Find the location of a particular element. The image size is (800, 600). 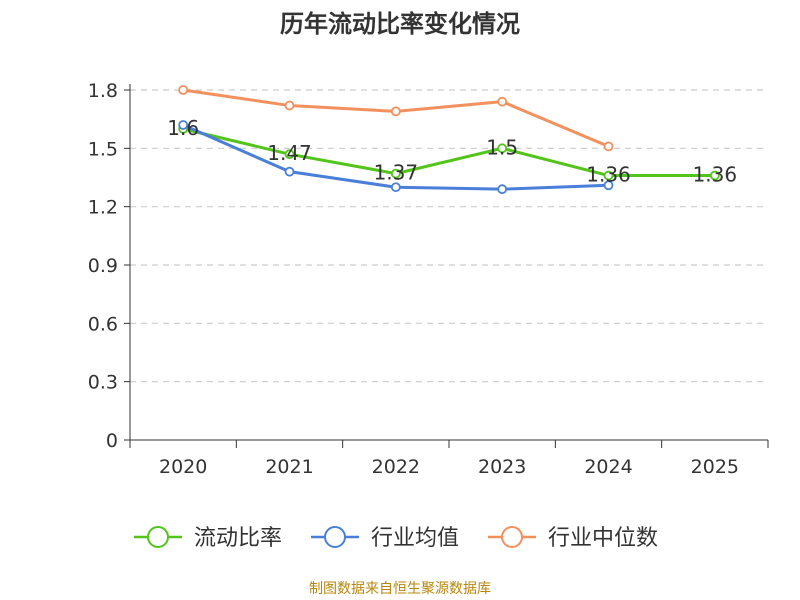

legend-label: 流动比率 is located at coordinates (238, 538).